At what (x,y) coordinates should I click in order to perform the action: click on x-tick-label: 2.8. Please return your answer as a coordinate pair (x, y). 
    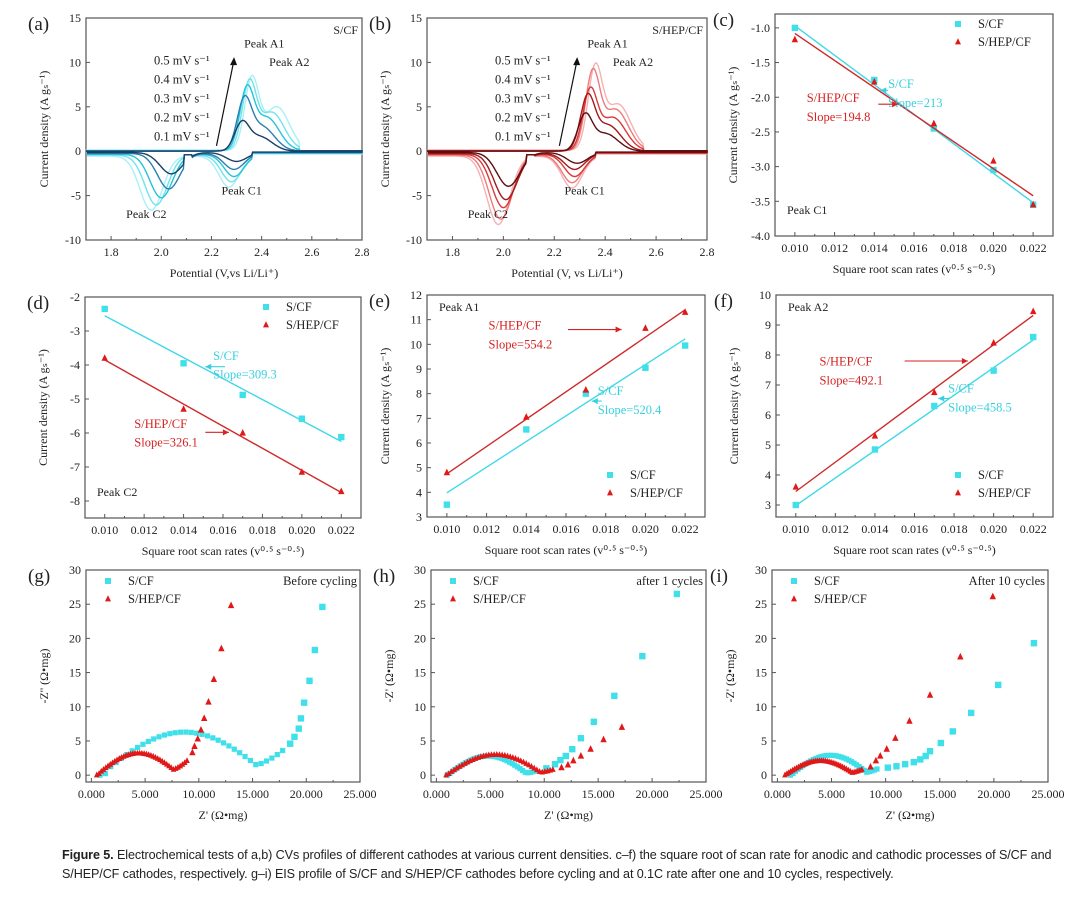
    Looking at the image, I should click on (362, 252).